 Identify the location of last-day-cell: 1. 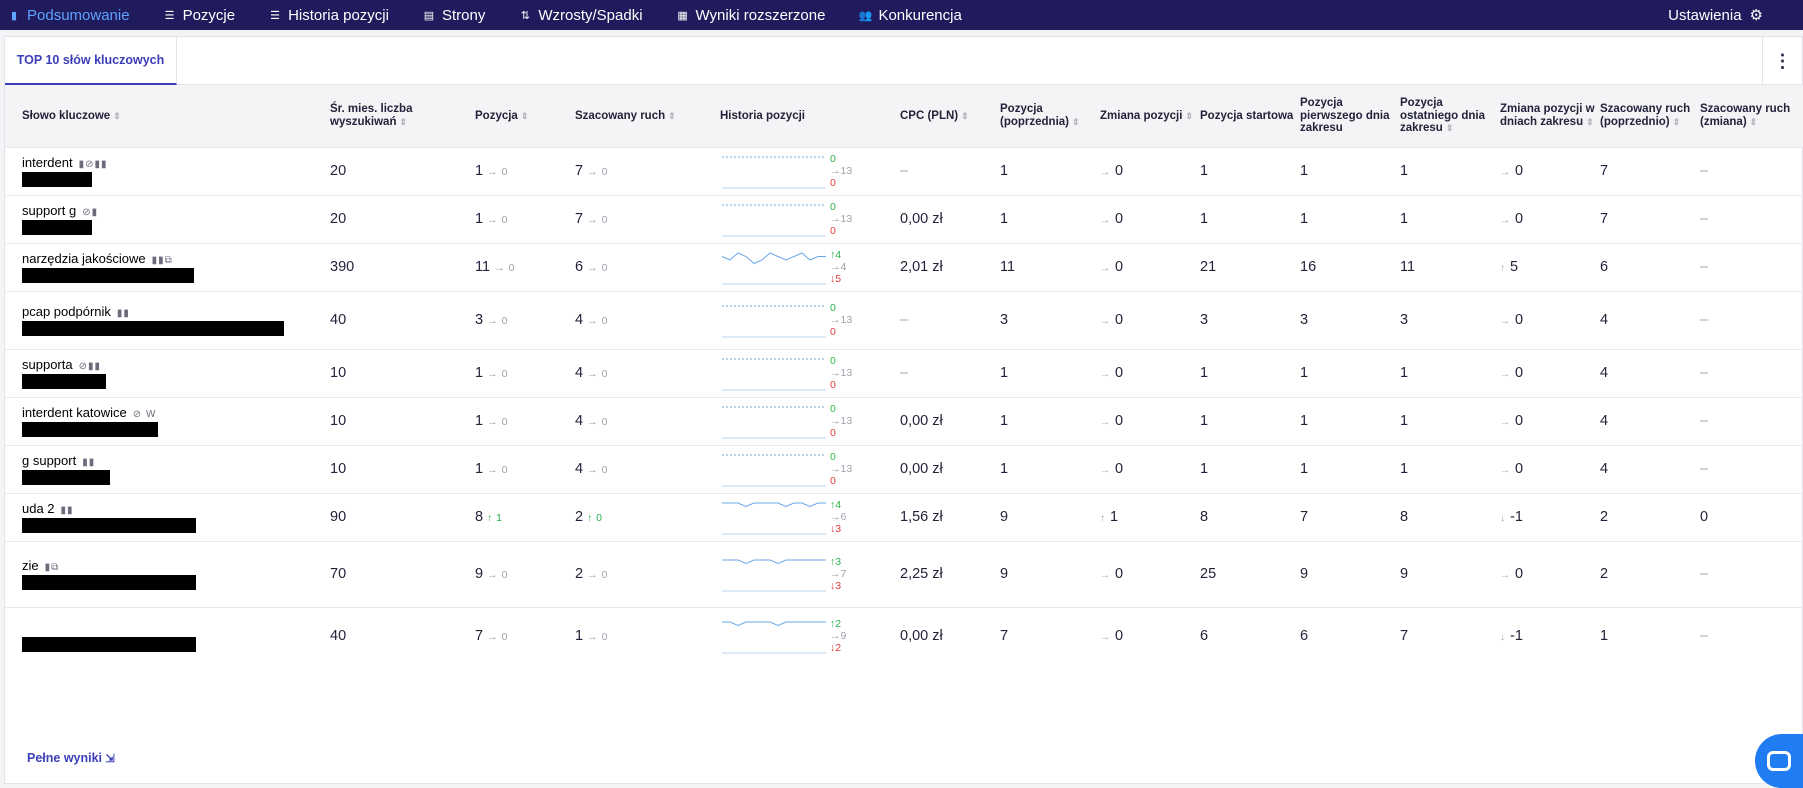
(1450, 218).